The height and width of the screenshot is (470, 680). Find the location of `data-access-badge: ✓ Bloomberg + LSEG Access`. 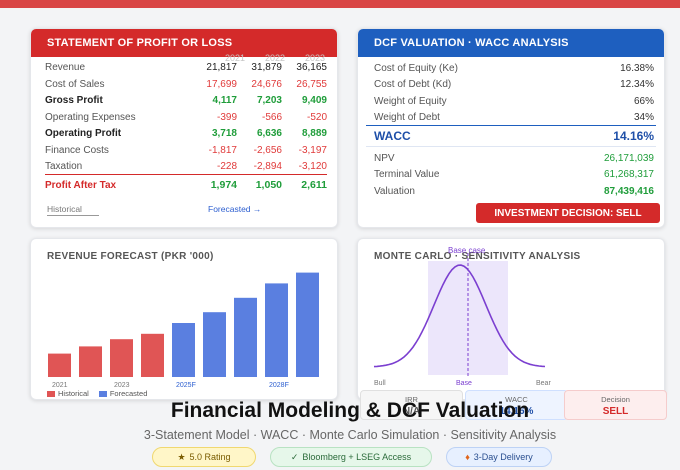

data-access-badge: ✓ Bloomberg + LSEG Access is located at coordinates (351, 457).